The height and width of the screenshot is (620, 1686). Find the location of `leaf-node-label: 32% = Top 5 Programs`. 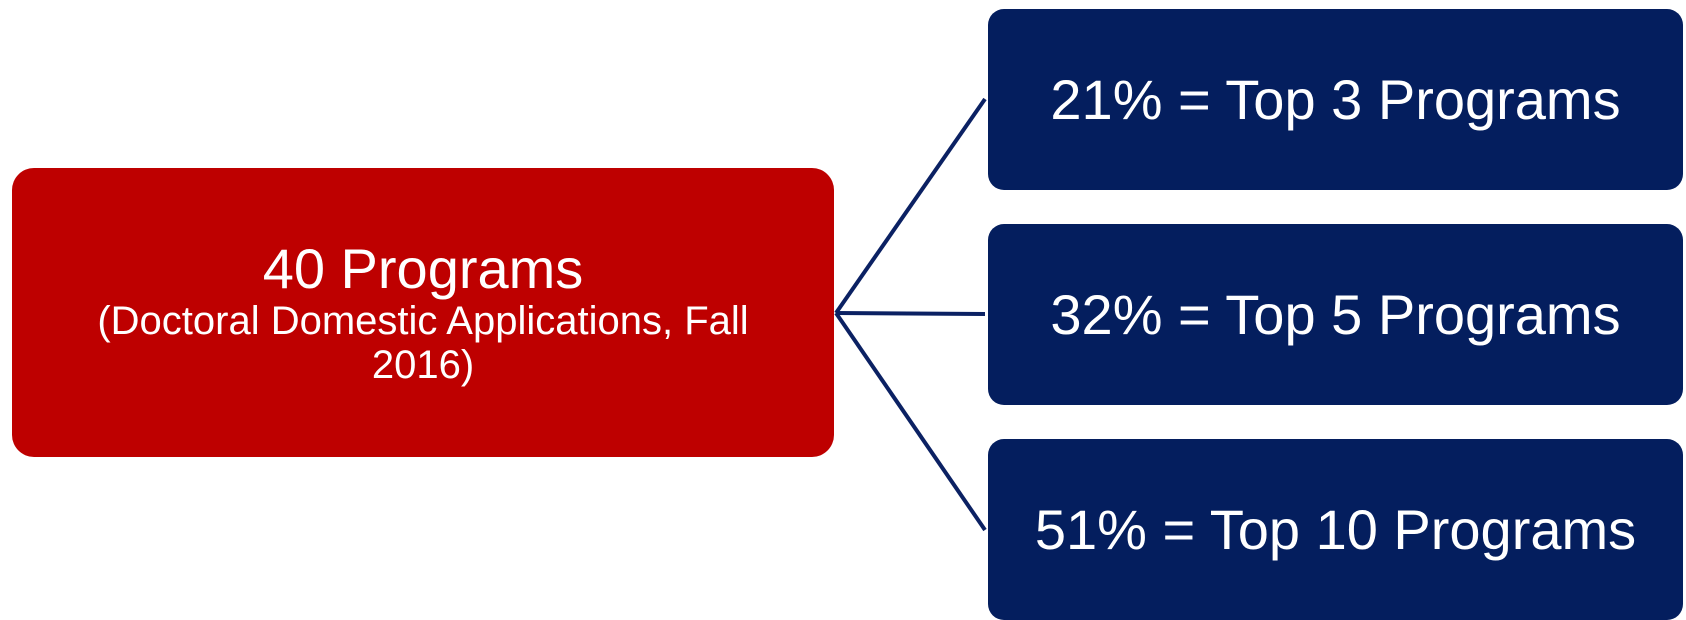

leaf-node-label: 32% = Top 5 Programs is located at coordinates (1335, 314).